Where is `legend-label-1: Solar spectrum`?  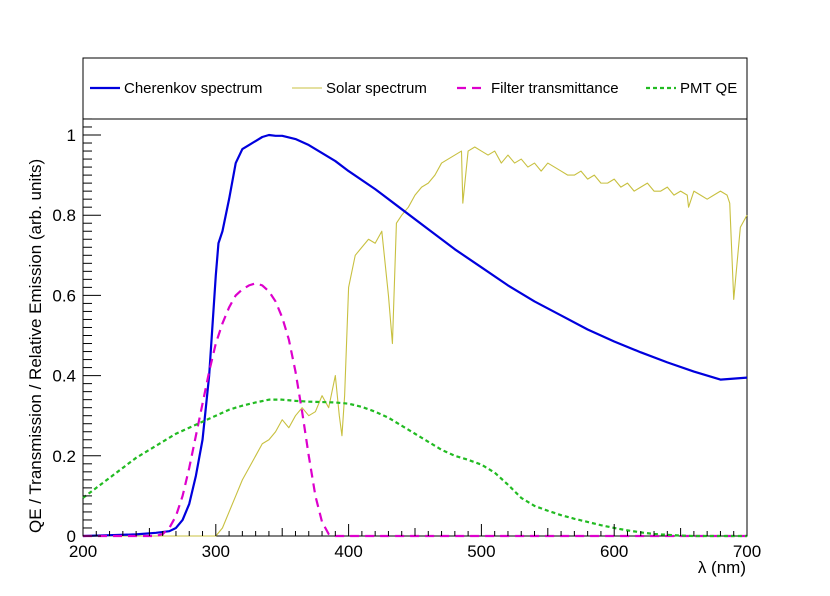 legend-label-1: Solar spectrum is located at coordinates (376, 88).